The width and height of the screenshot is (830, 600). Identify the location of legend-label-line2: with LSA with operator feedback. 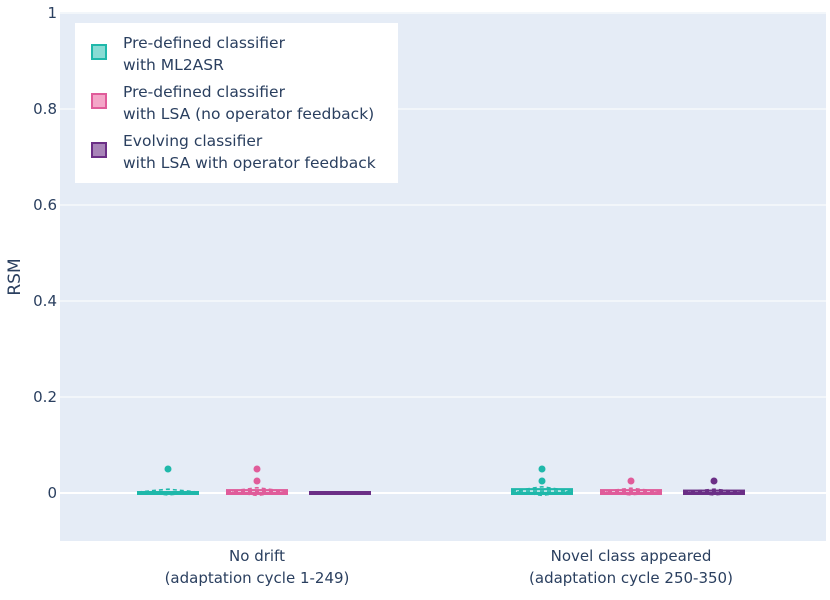
(249, 163).